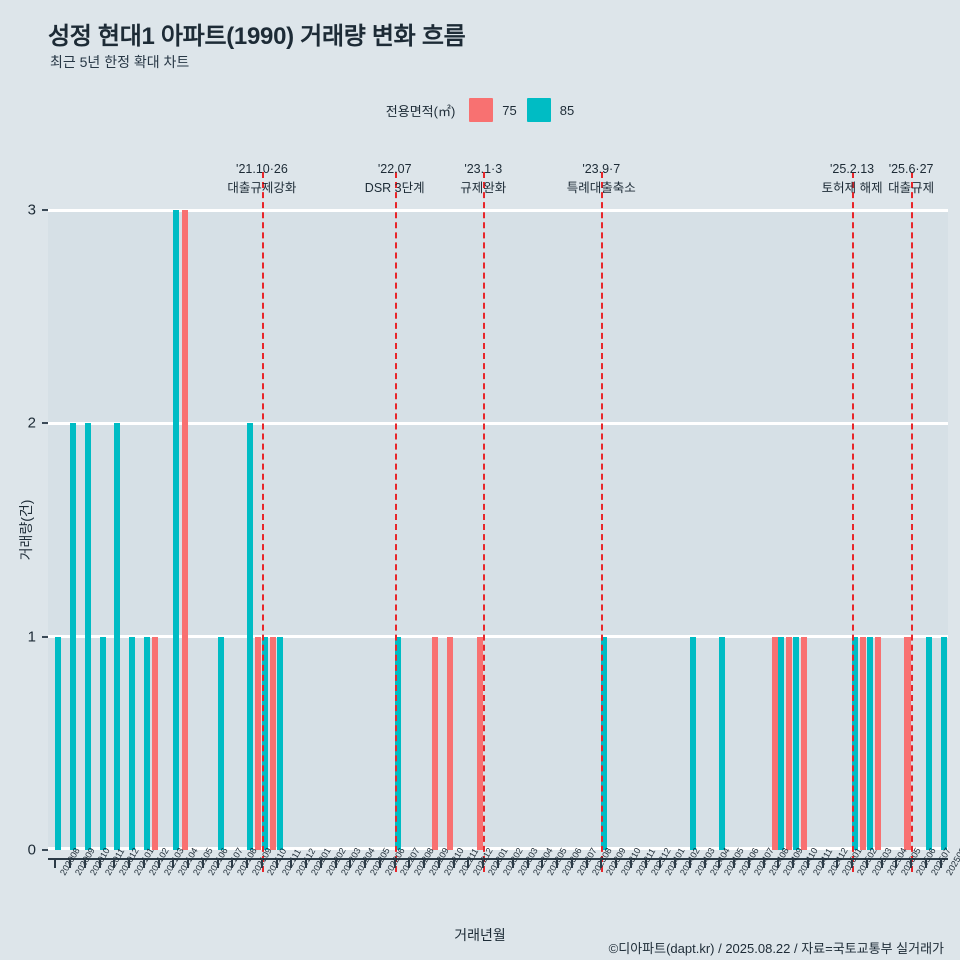 The height and width of the screenshot is (960, 960). I want to click on x-axis-label: 거래년월, so click(480, 935).